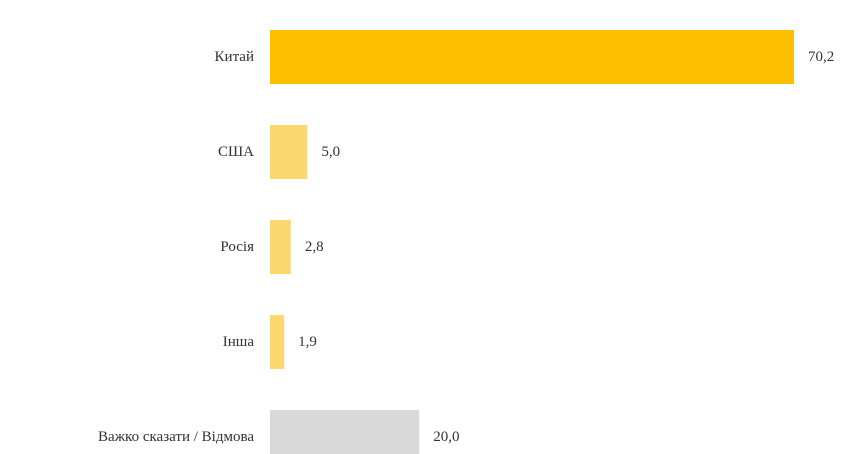 This screenshot has width=846, height=454. What do you see at coordinates (236, 152) in the screenshot?
I see `category-label-1: США` at bounding box center [236, 152].